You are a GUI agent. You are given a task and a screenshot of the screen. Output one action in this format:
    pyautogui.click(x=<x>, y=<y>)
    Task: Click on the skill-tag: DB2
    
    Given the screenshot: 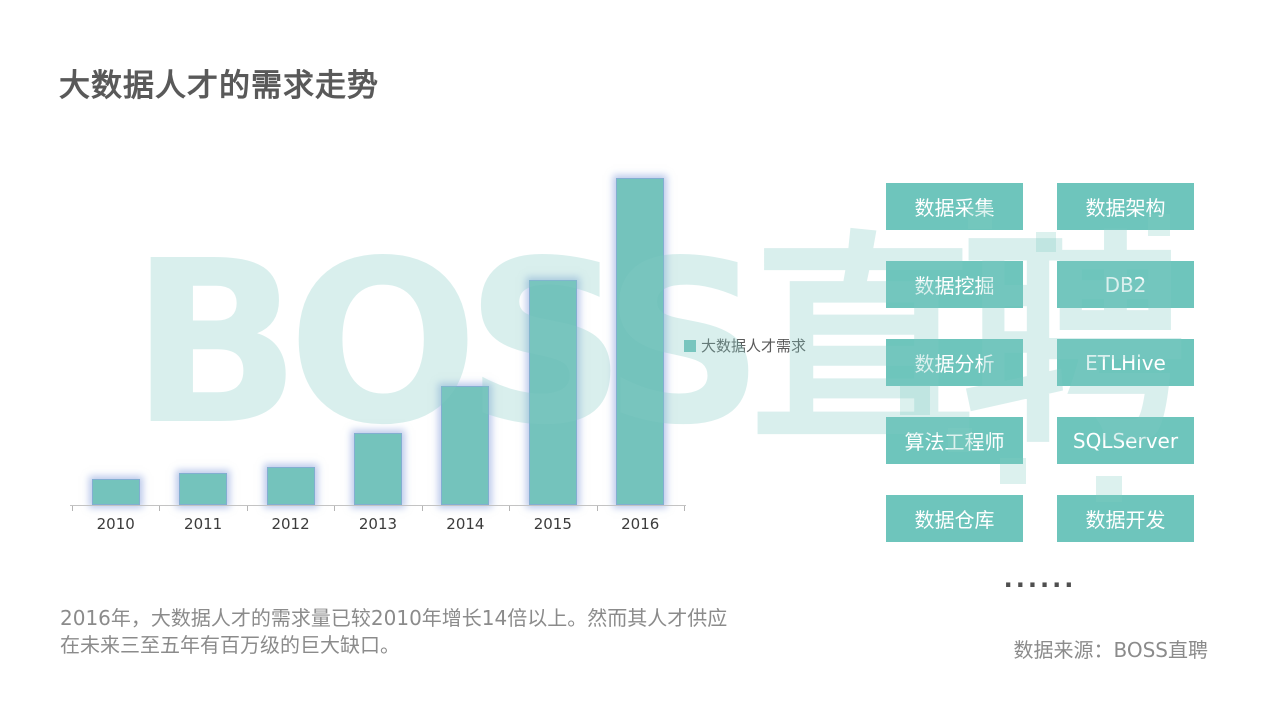 What is the action you would take?
    pyautogui.click(x=1125, y=284)
    